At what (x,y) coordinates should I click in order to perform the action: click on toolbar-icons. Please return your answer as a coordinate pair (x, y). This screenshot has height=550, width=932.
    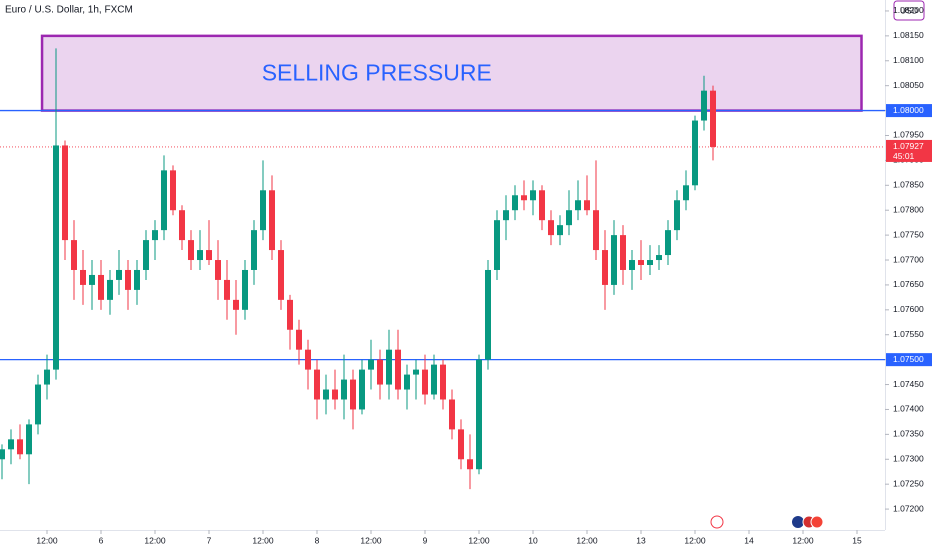
    Looking at the image, I should click on (767, 522).